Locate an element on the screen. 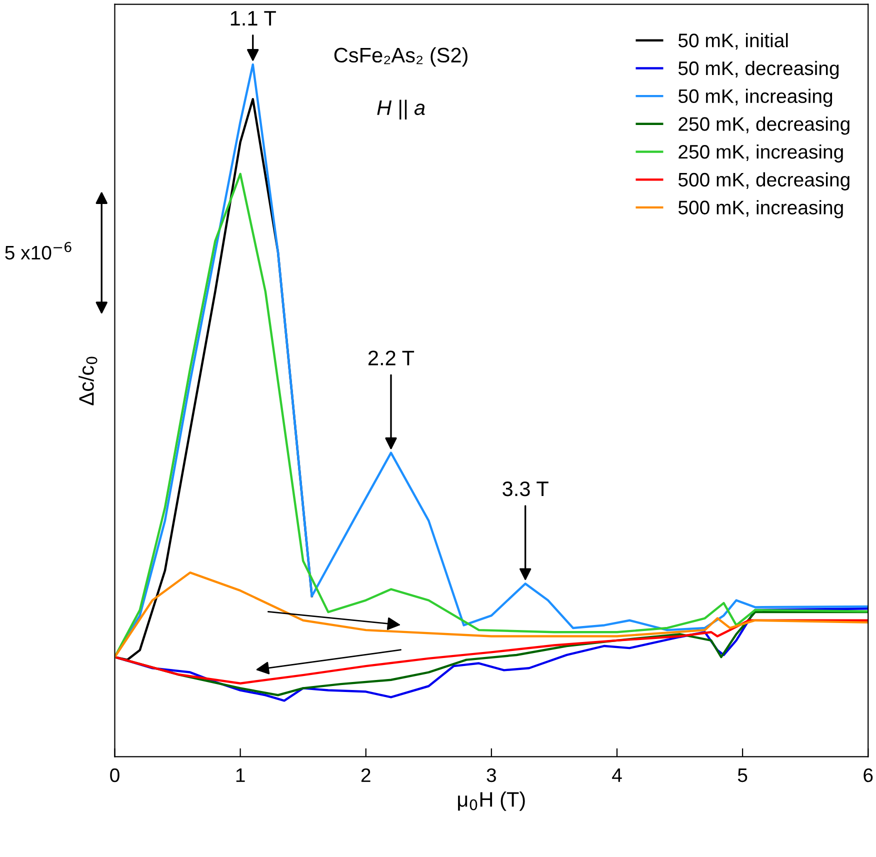  x-axis-title: μ$_{0}$H (T) is located at coordinates (491, 801).